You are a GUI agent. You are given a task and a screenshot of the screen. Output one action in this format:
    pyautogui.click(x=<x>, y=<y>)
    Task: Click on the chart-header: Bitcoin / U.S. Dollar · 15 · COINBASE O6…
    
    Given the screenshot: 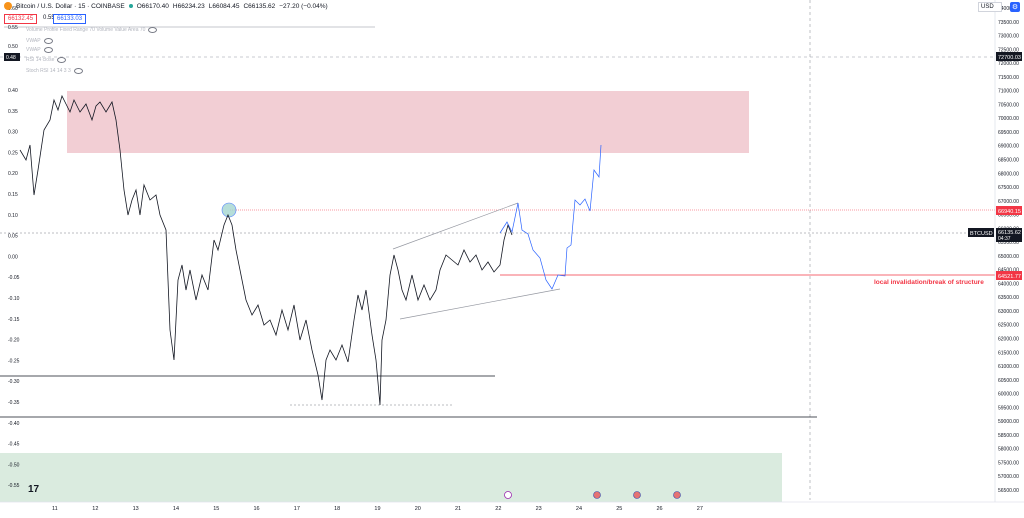 What is the action you would take?
    pyautogui.click(x=166, y=6)
    